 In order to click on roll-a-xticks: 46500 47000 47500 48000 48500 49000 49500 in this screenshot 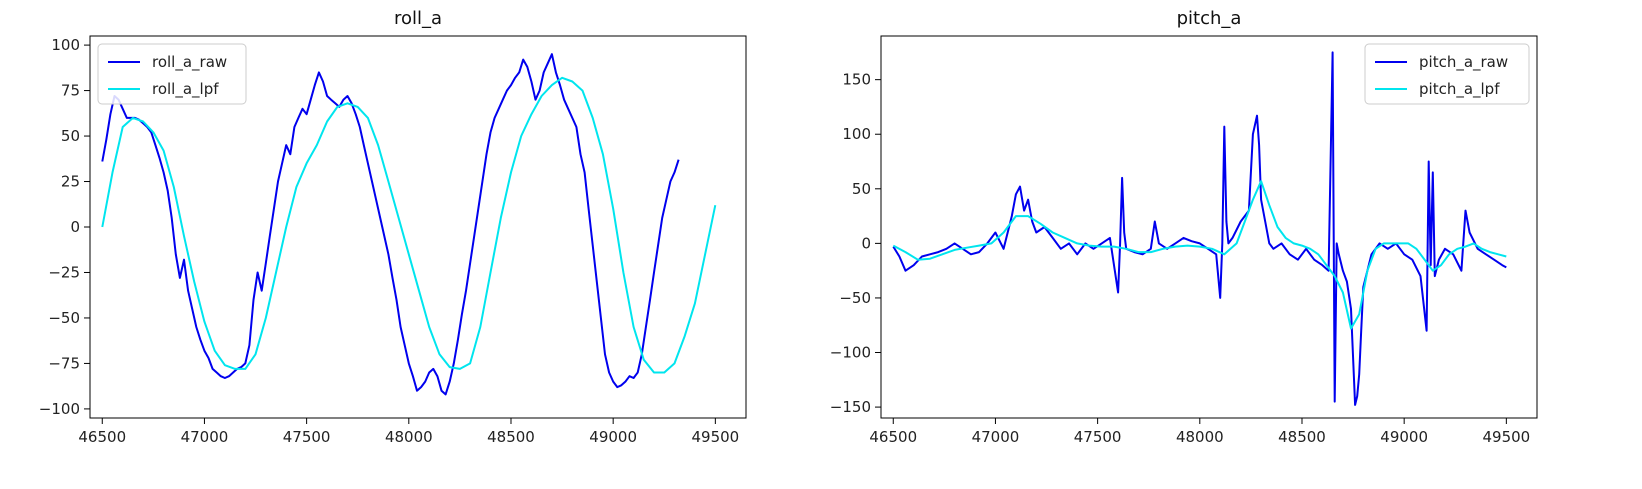, I will do `click(408, 432)`.